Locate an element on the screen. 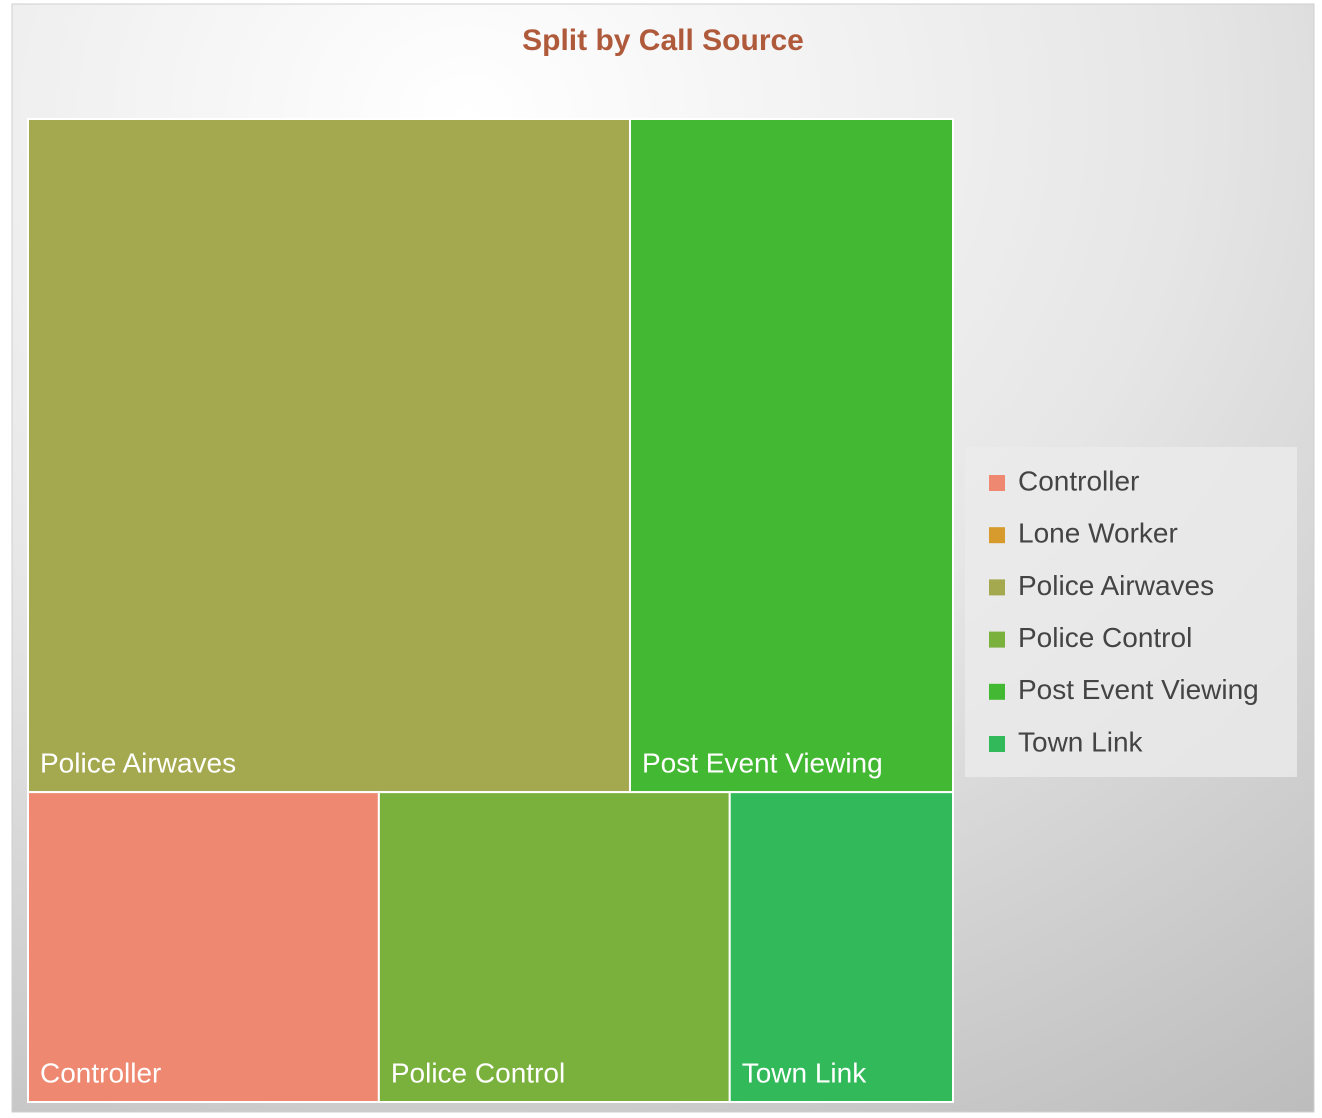 Image resolution: width=1322 pixels, height=1118 pixels. tile-label: Town Link is located at coordinates (805, 1072).